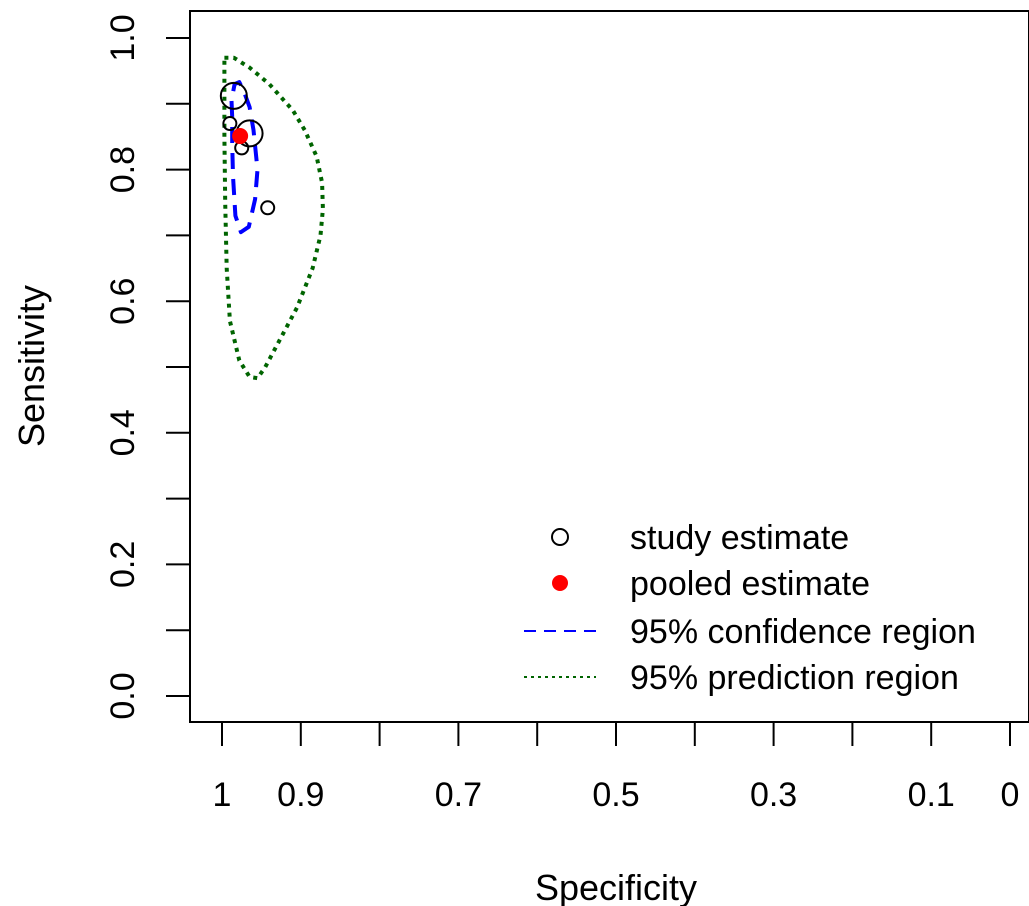 This screenshot has width=1029, height=906. What do you see at coordinates (123, 37) in the screenshot?
I see `y-tick-label: 1.0` at bounding box center [123, 37].